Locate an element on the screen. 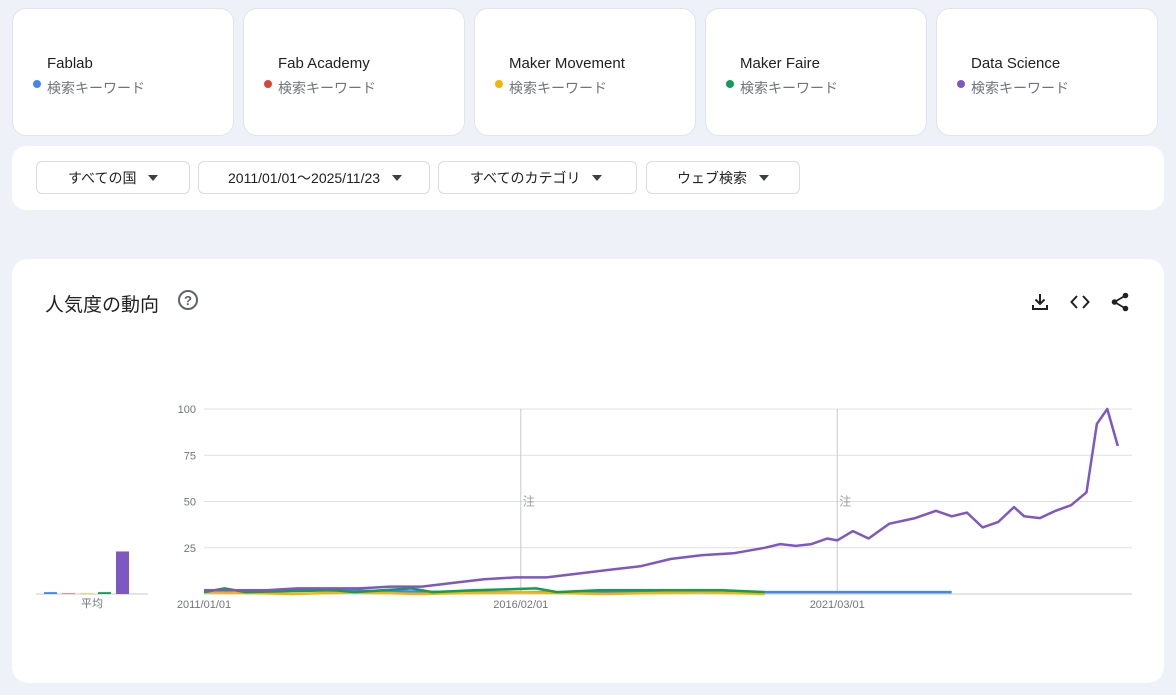 The height and width of the screenshot is (695, 1176). x-tick-label: 2016/02/01 is located at coordinates (520, 605).